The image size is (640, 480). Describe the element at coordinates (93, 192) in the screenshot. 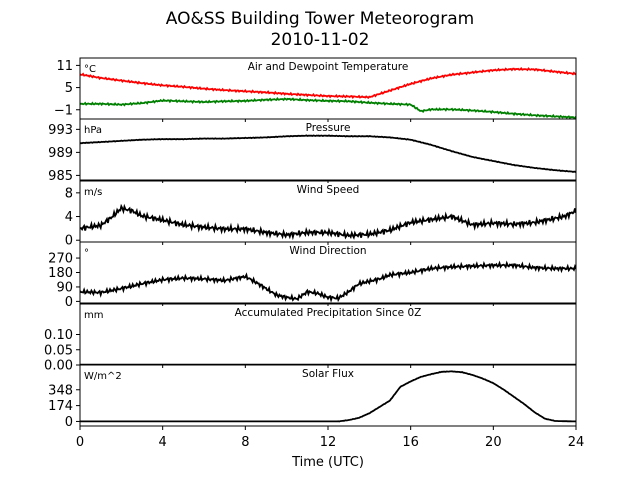

I see `panel-2-unit: m/s` at that location.